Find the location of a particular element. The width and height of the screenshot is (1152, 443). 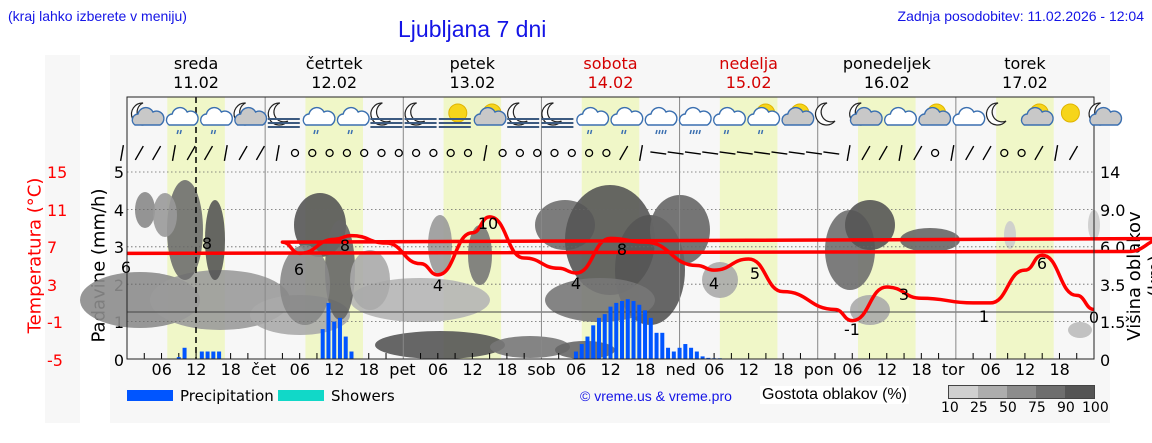

temperature-tick: -1 is located at coordinates (55, 322).